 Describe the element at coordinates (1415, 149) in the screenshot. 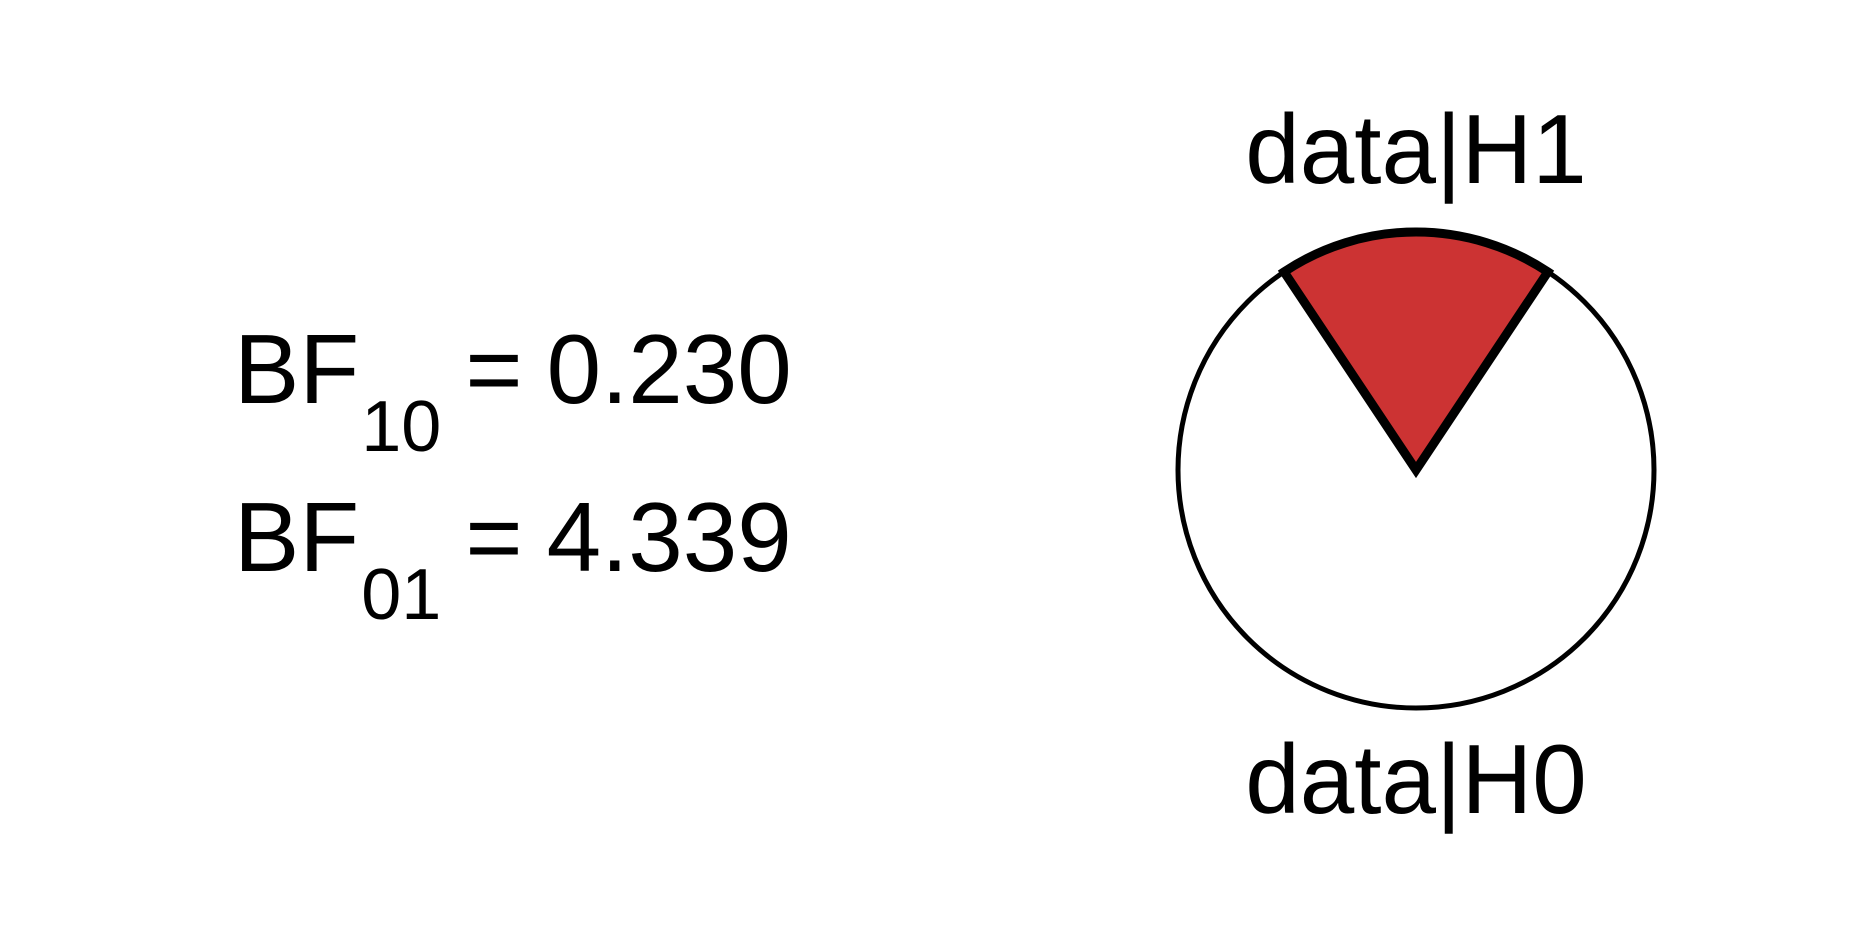

I see `pie-label-top: data|H1` at that location.